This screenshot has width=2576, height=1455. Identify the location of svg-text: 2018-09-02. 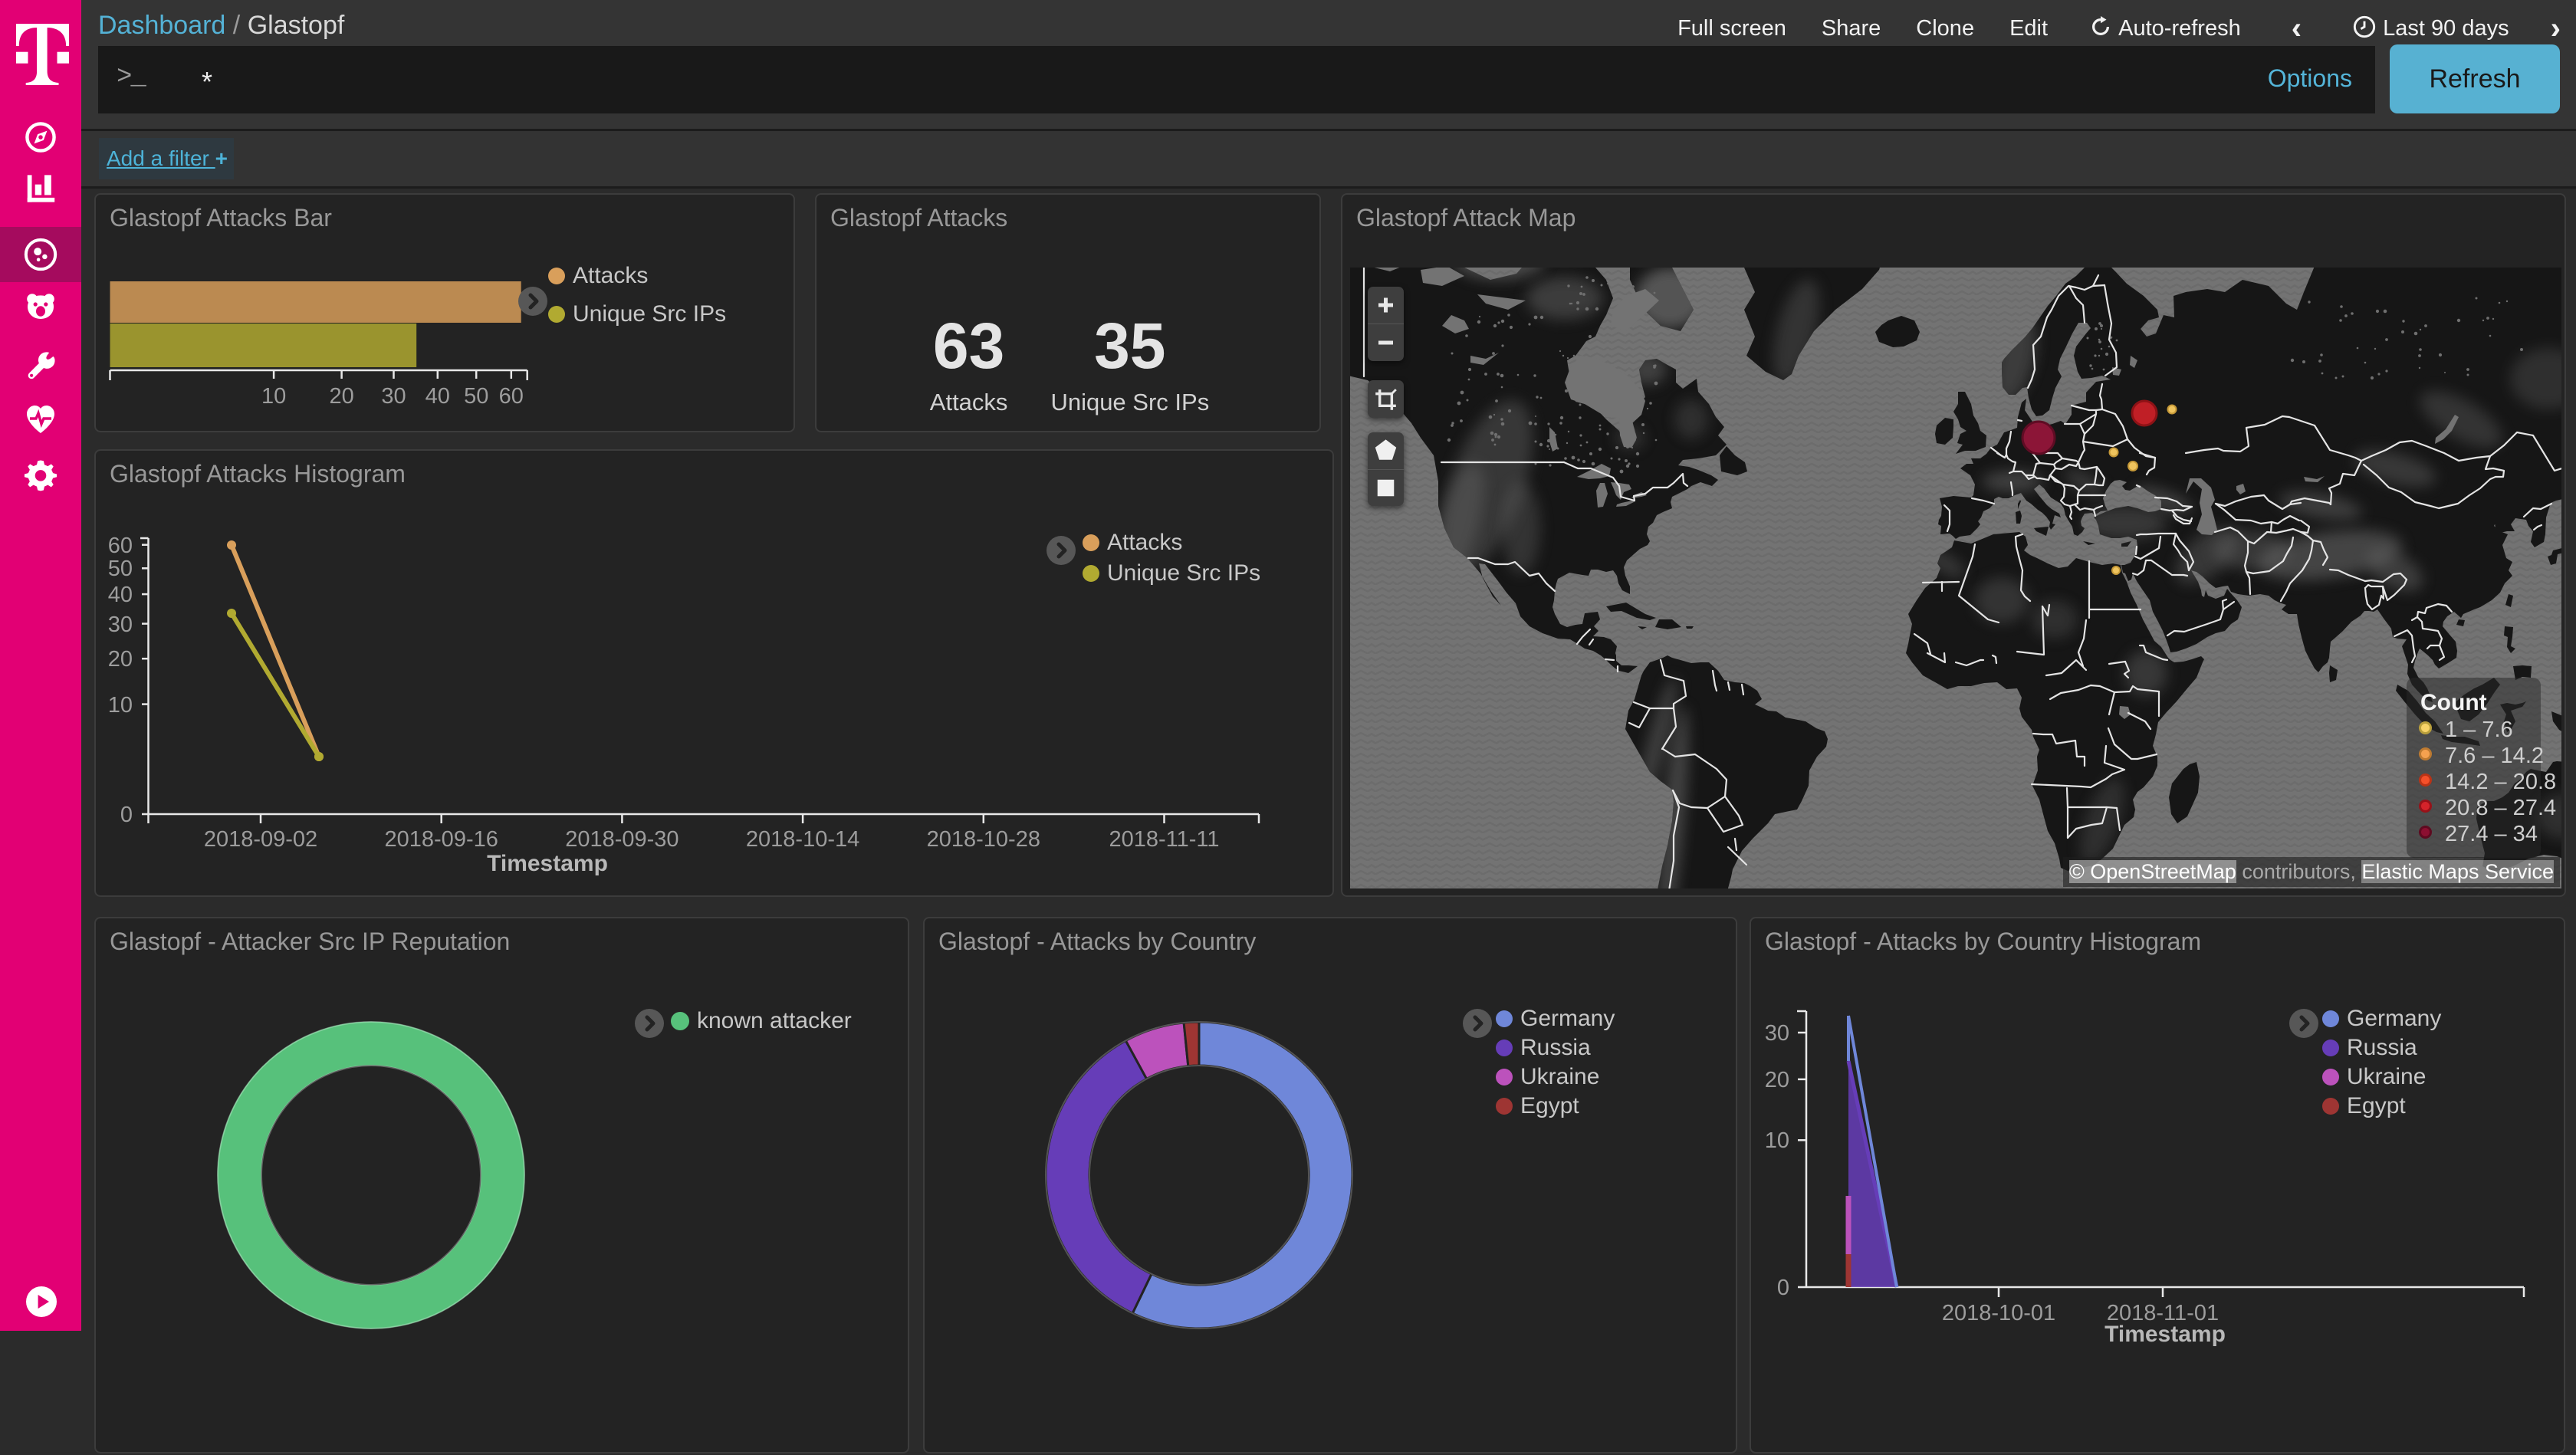
(260, 839).